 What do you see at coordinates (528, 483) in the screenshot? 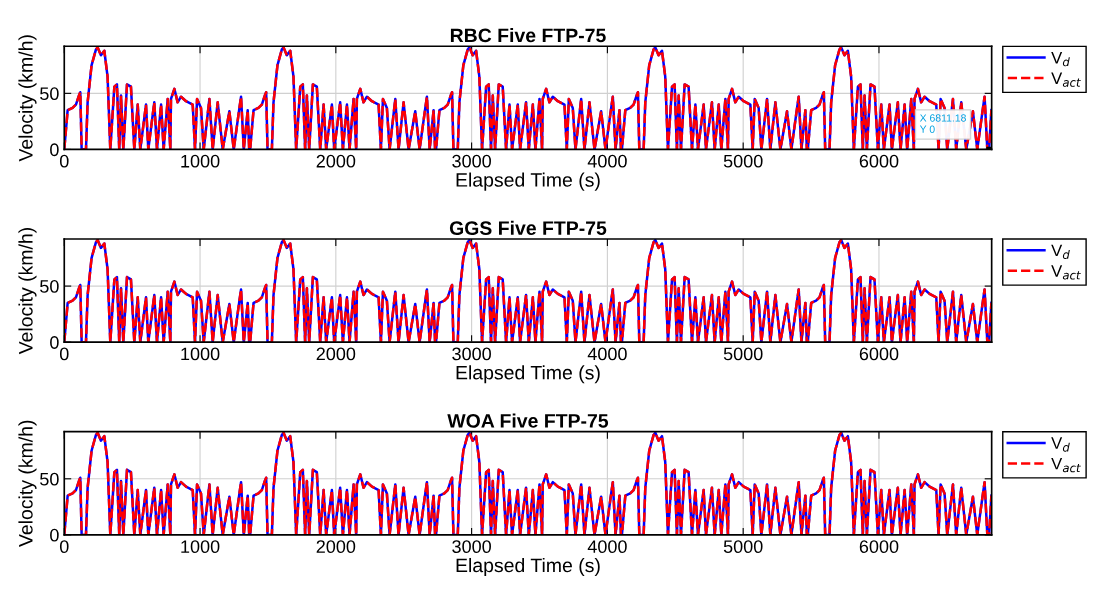
I see `line-series` at bounding box center [528, 483].